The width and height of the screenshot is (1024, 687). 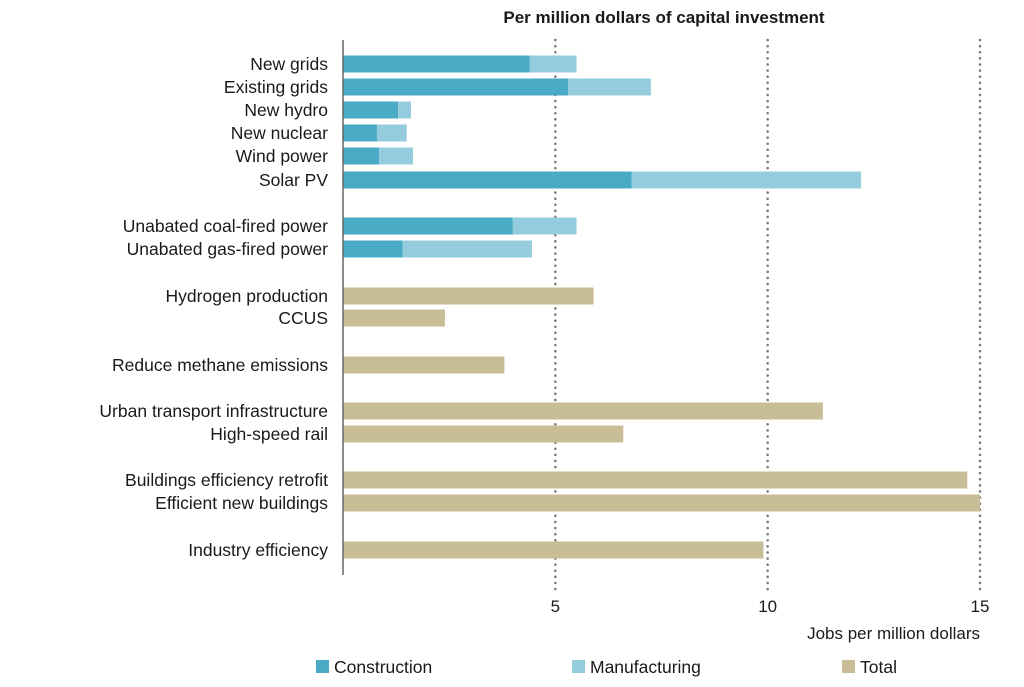 I want to click on category-label: Buildings efficiency retrofit, so click(x=226, y=480).